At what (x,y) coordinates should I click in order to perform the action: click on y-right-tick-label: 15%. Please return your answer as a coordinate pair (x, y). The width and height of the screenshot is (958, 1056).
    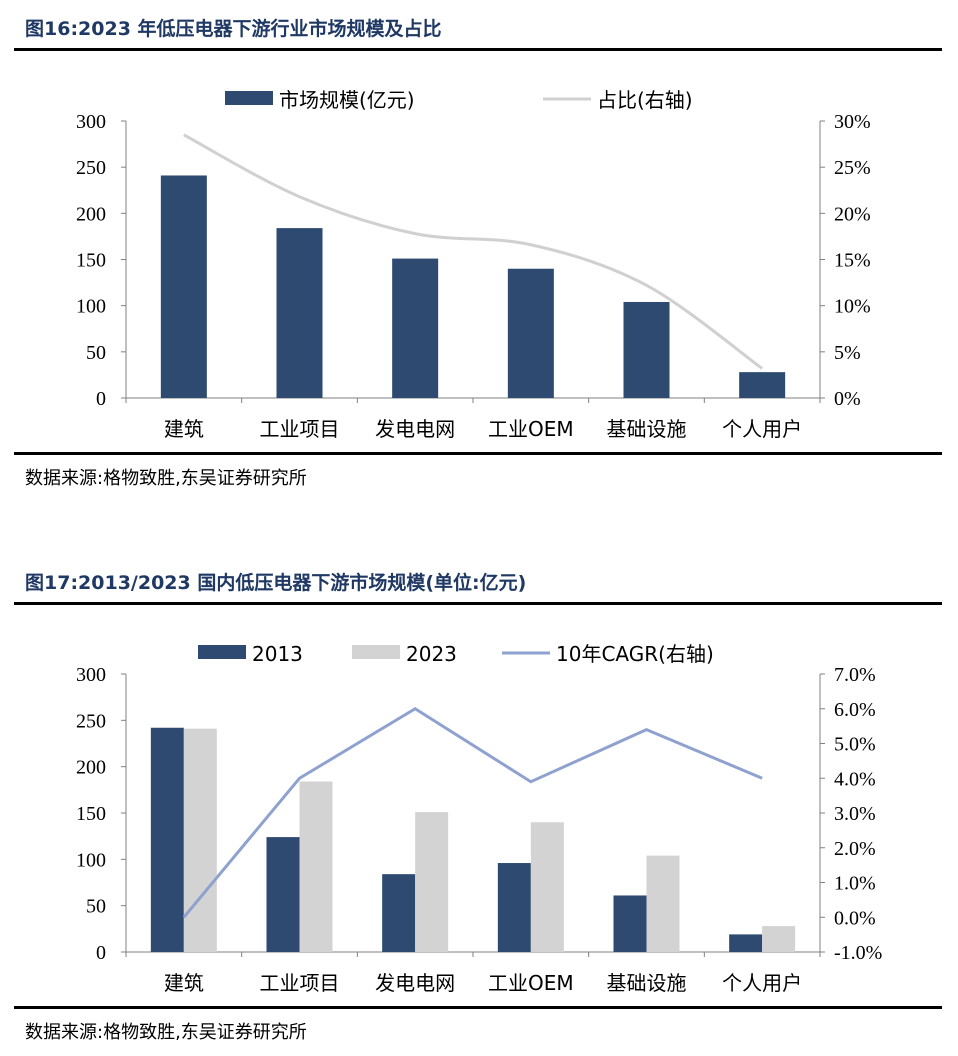
    Looking at the image, I should click on (852, 261).